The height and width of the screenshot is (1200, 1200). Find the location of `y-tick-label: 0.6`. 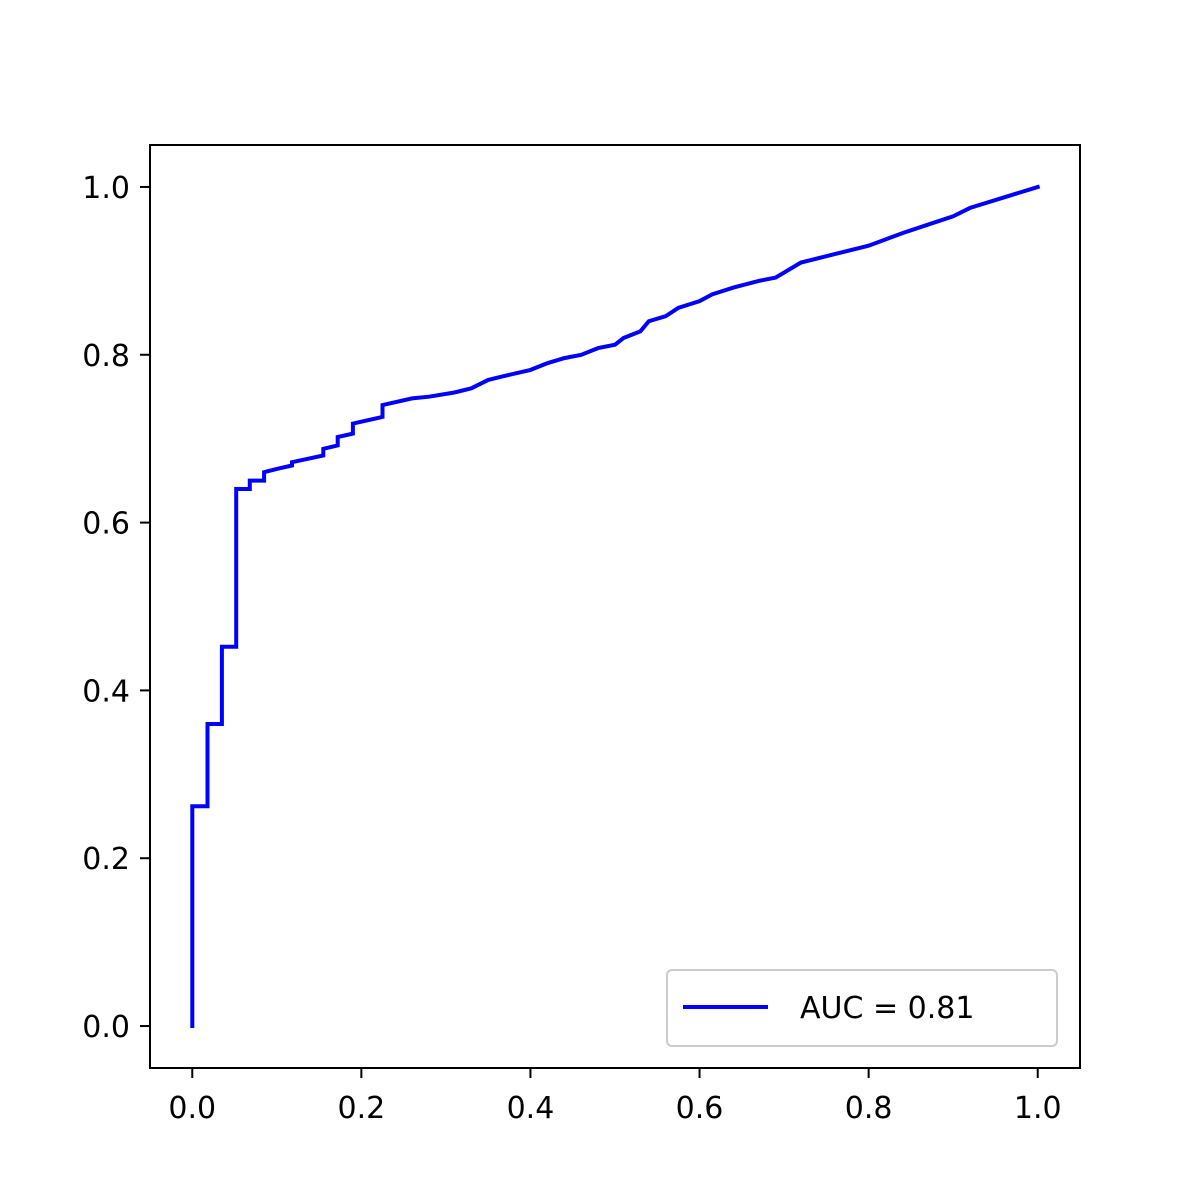

y-tick-label: 0.6 is located at coordinates (106, 524).